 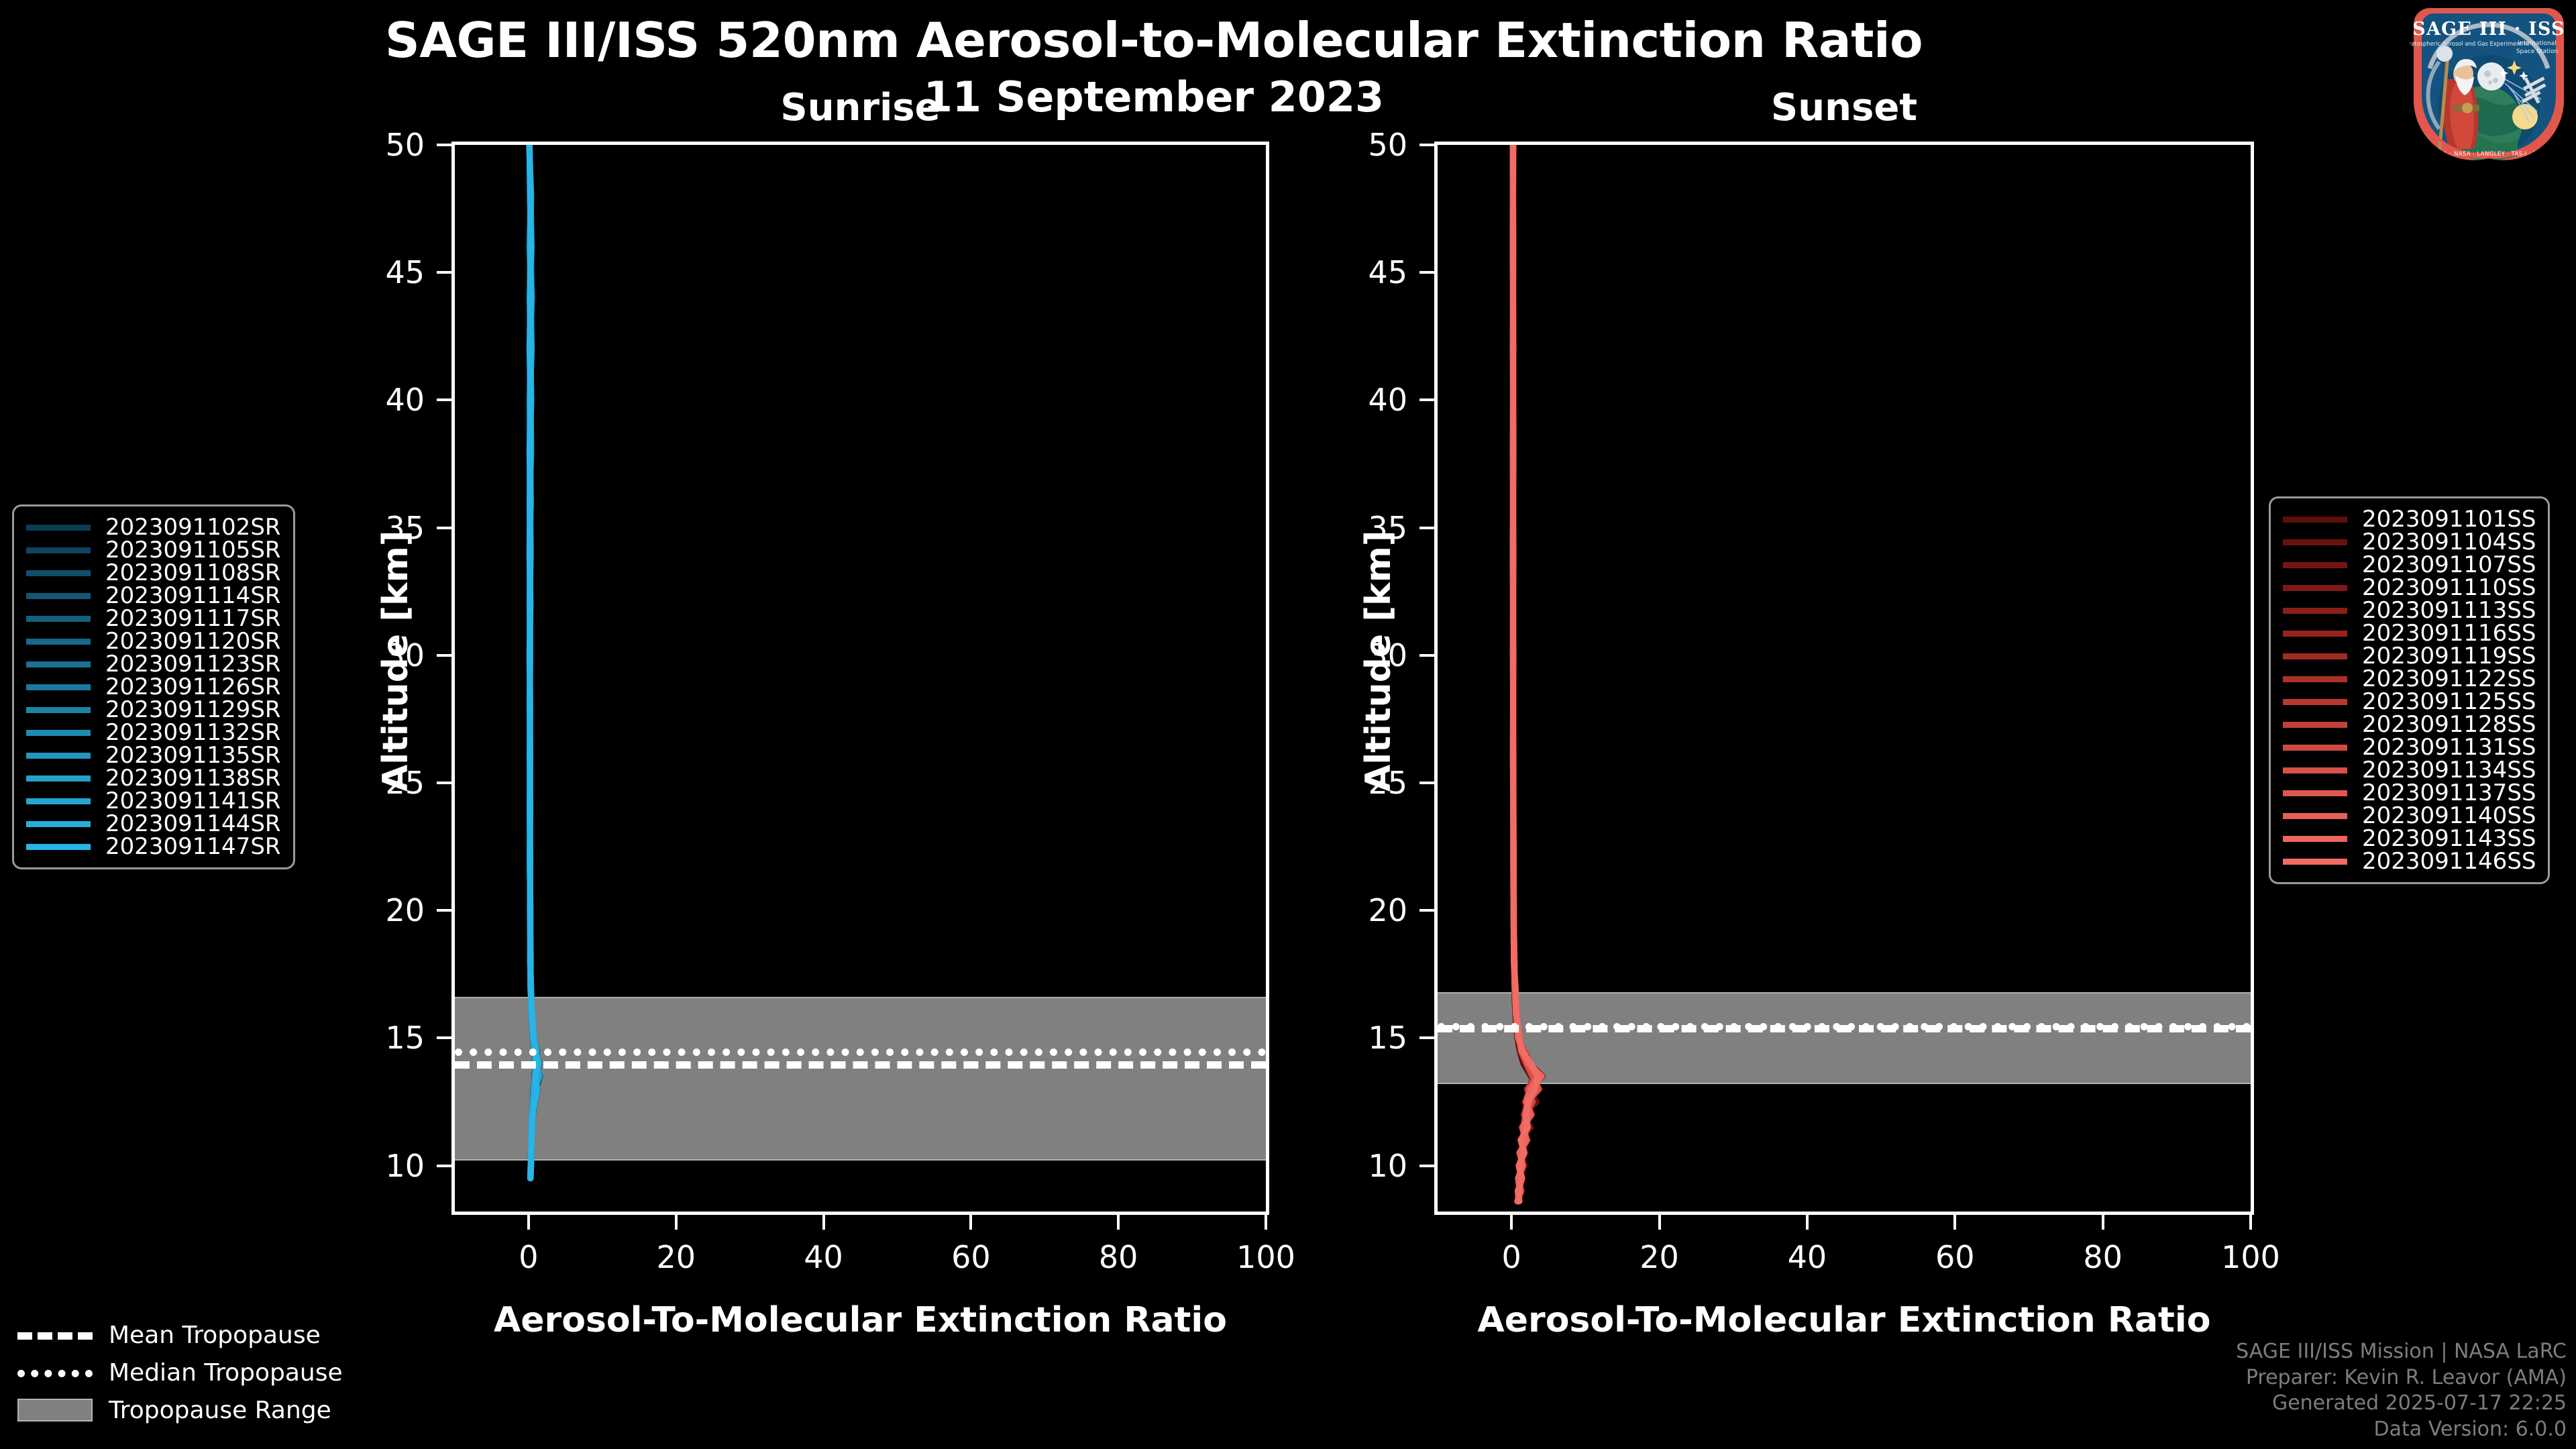 What do you see at coordinates (2449, 564) in the screenshot?
I see `legend-item-label: 2023091107SS` at bounding box center [2449, 564].